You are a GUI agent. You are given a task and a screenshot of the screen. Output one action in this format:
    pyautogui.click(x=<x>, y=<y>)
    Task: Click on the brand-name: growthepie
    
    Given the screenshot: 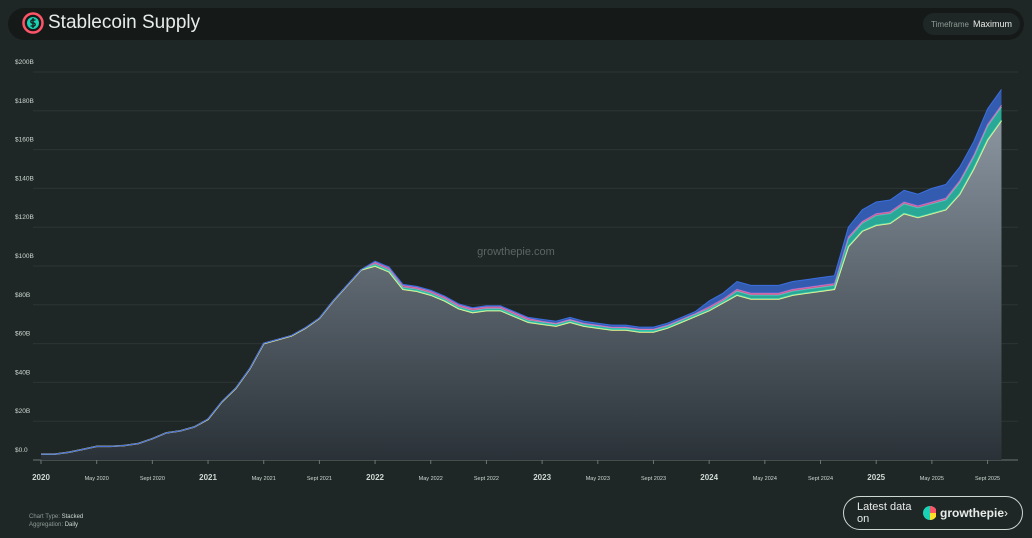 What is the action you would take?
    pyautogui.click(x=971, y=513)
    